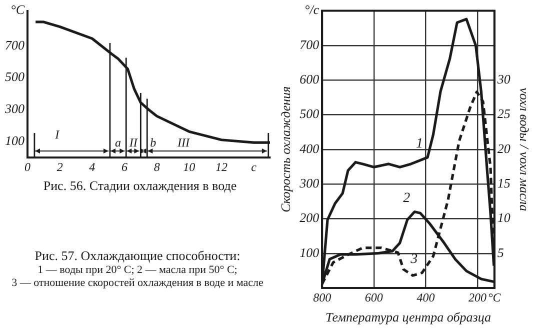 Image resolution: width=541 pixels, height=330 pixels. I want to click on x-tick-label: 4, so click(92, 167).